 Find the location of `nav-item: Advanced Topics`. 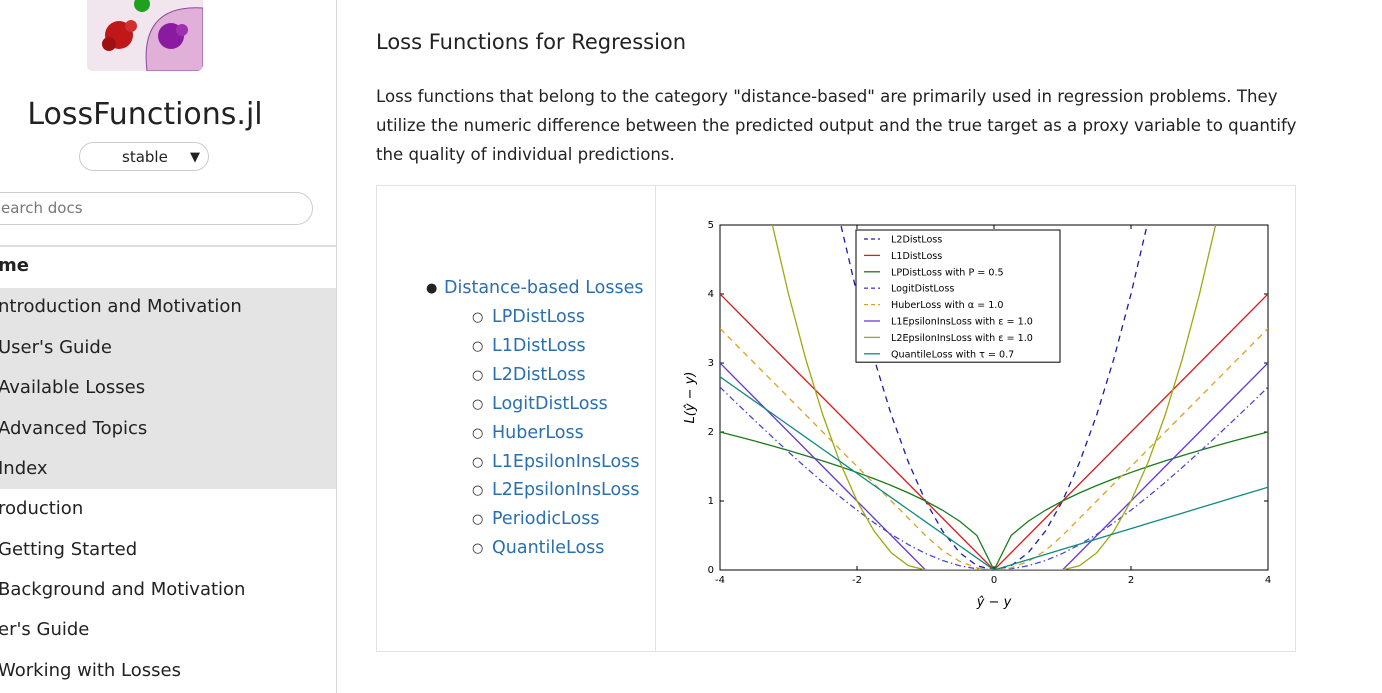

nav-item: Advanced Topics is located at coordinates (74, 428).